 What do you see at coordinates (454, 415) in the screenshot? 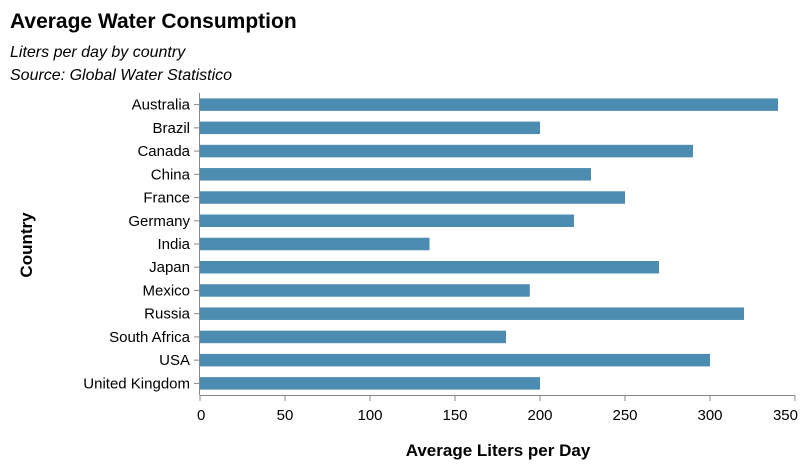
I see `x-tick-label-150: 150` at bounding box center [454, 415].